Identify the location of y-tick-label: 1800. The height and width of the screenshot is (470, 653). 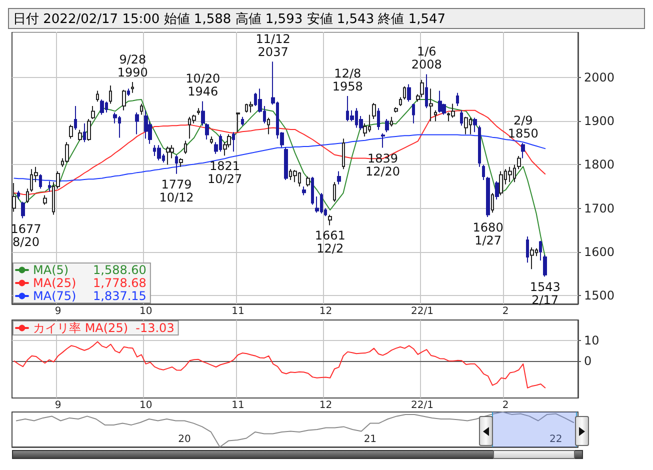
(599, 165).